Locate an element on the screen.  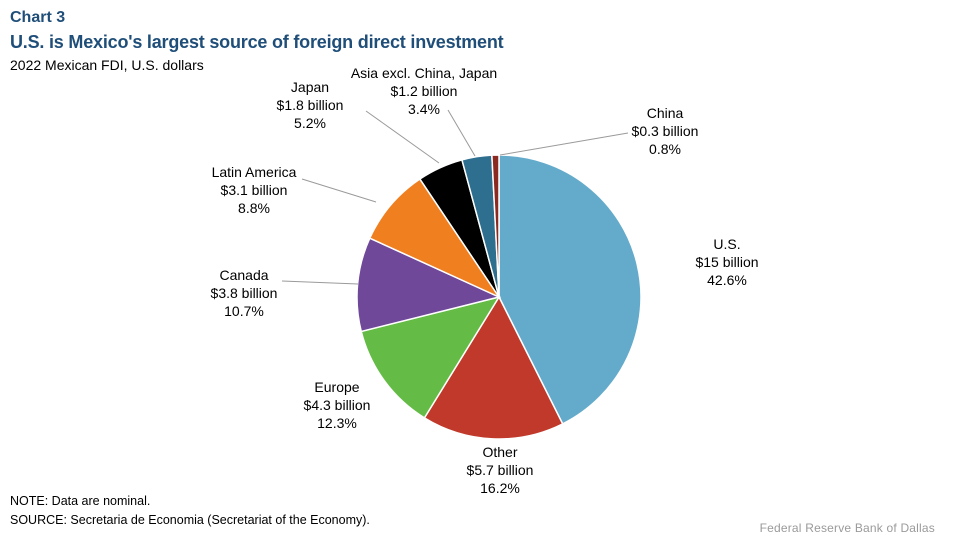
slice-label-percent: 12.3% is located at coordinates (337, 423).